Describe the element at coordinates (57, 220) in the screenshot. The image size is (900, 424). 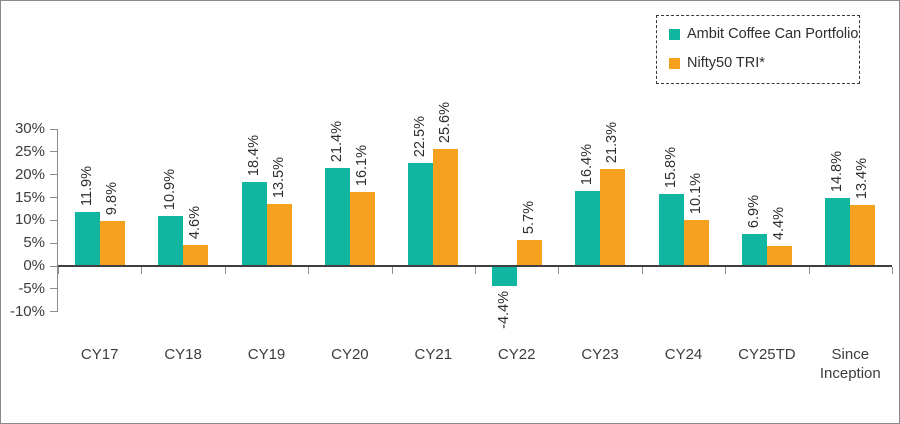
I see `y-axis-line` at that location.